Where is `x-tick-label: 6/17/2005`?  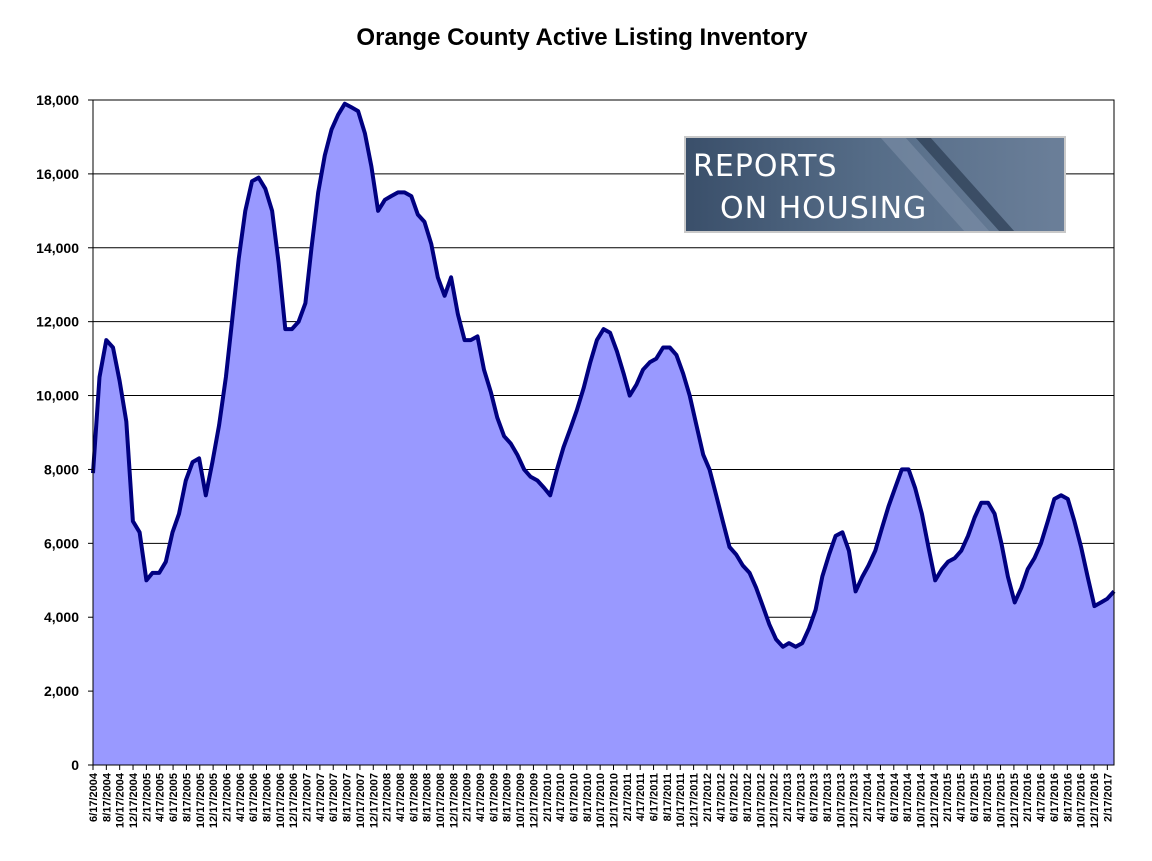 x-tick-label: 6/17/2005 is located at coordinates (174, 797).